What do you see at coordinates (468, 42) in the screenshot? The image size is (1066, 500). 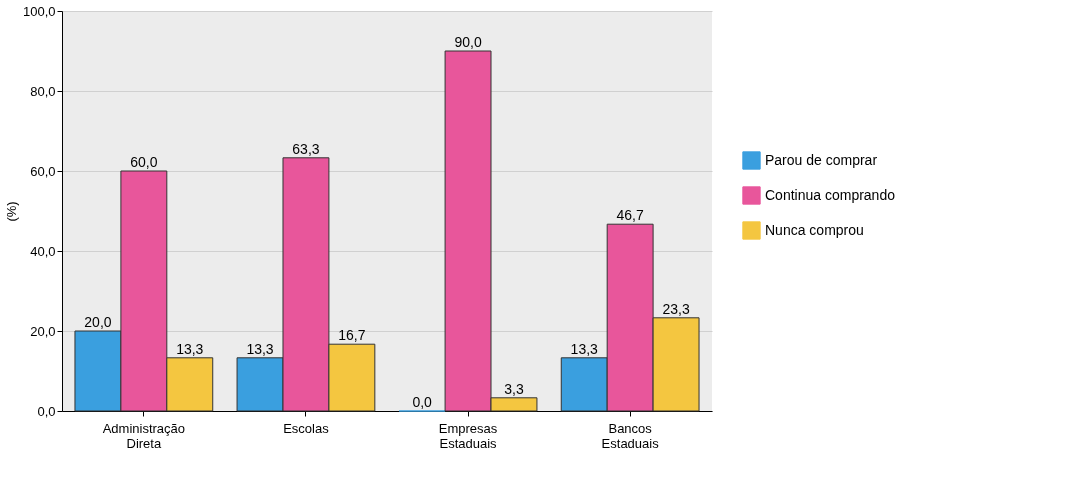 I see `data-label: 90,0` at bounding box center [468, 42].